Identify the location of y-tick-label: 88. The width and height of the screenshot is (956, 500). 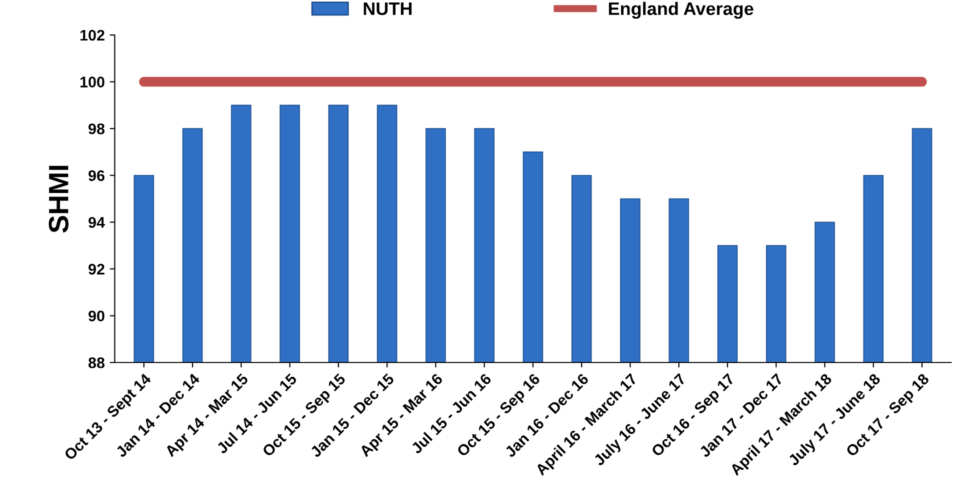
(96, 362).